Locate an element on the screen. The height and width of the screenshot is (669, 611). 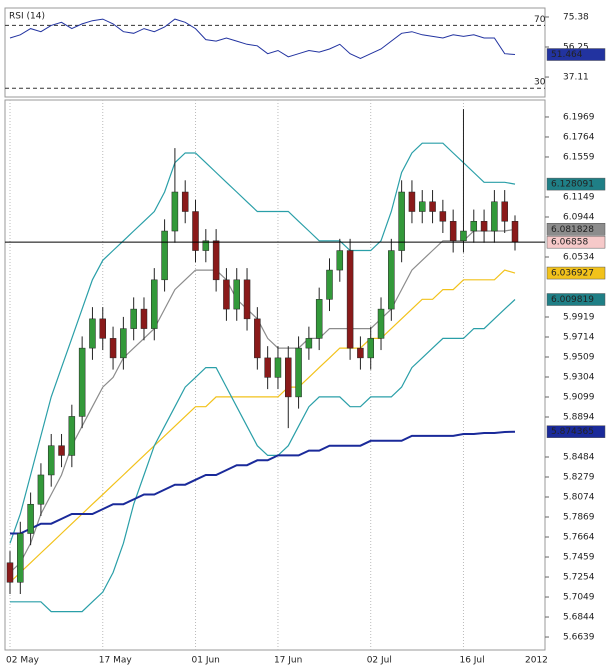
y-tick-label: 6.1764 is located at coordinates (579, 137).